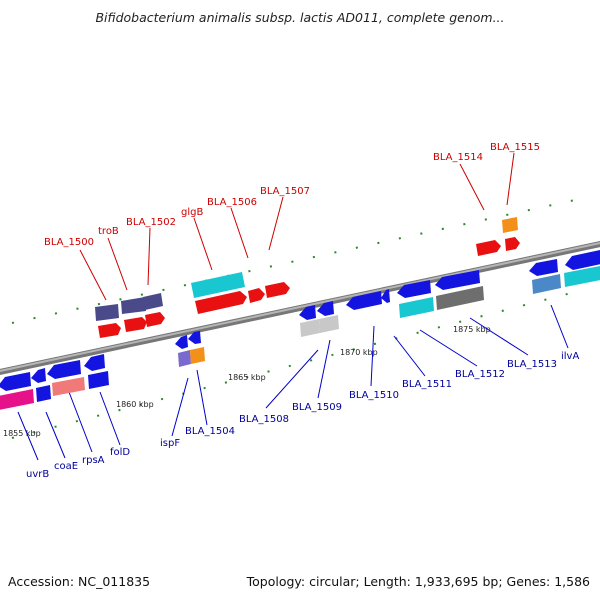  What do you see at coordinates (532, 364) in the screenshot?
I see `gene-label: BLA_1513` at bounding box center [532, 364].